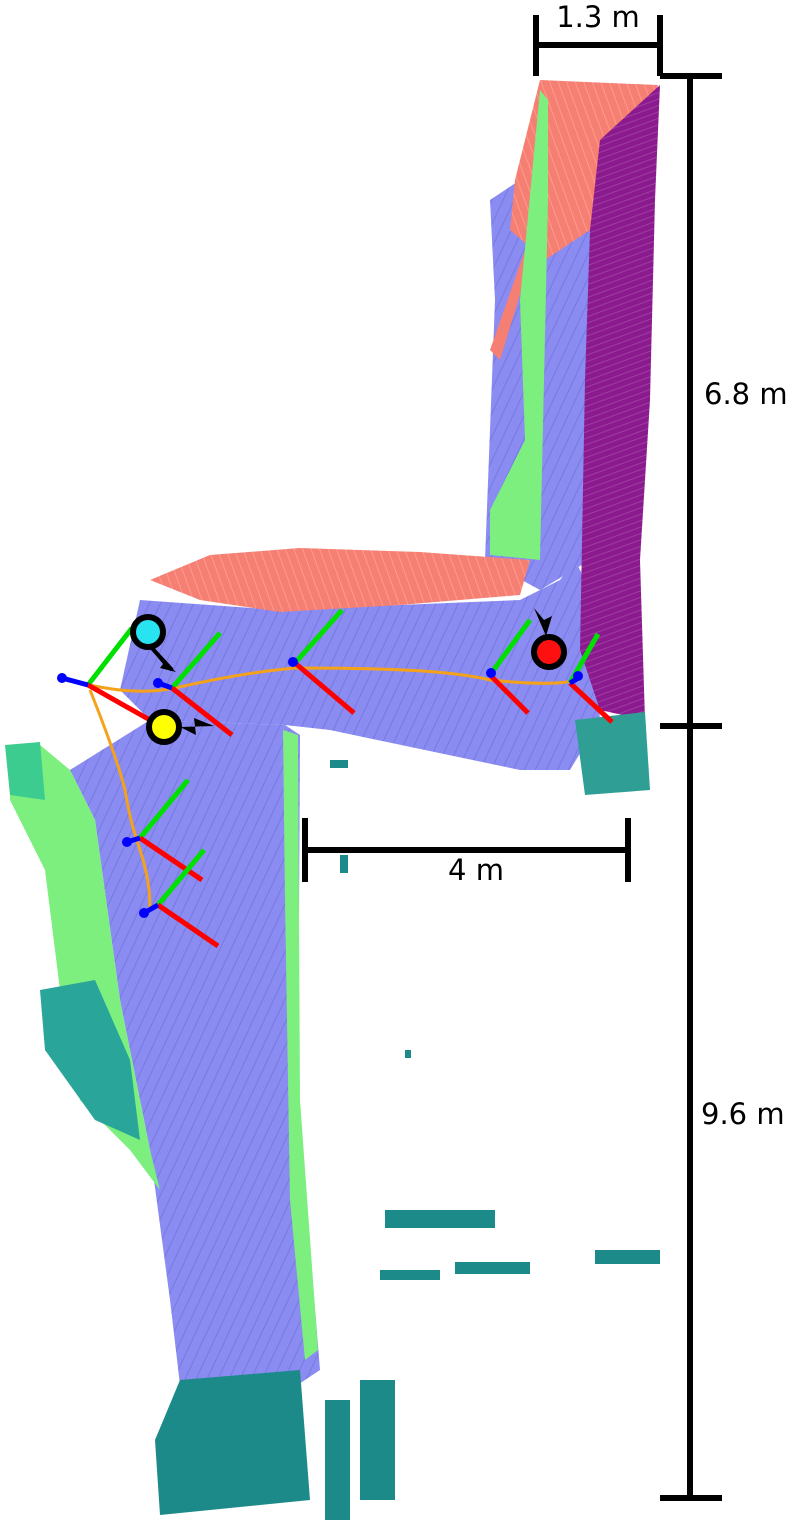 This screenshot has width=794, height=1523. I want to click on marker-red-arrow-icon, so click(543, 622).